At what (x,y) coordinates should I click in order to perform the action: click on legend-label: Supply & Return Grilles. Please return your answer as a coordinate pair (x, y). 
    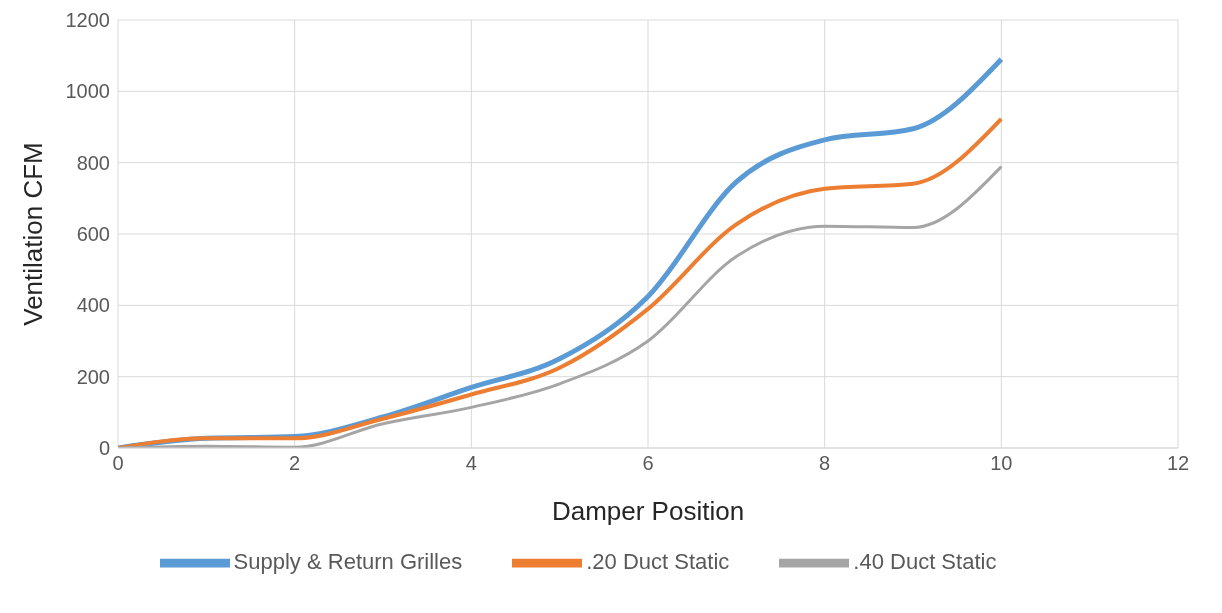
    Looking at the image, I should click on (348, 561).